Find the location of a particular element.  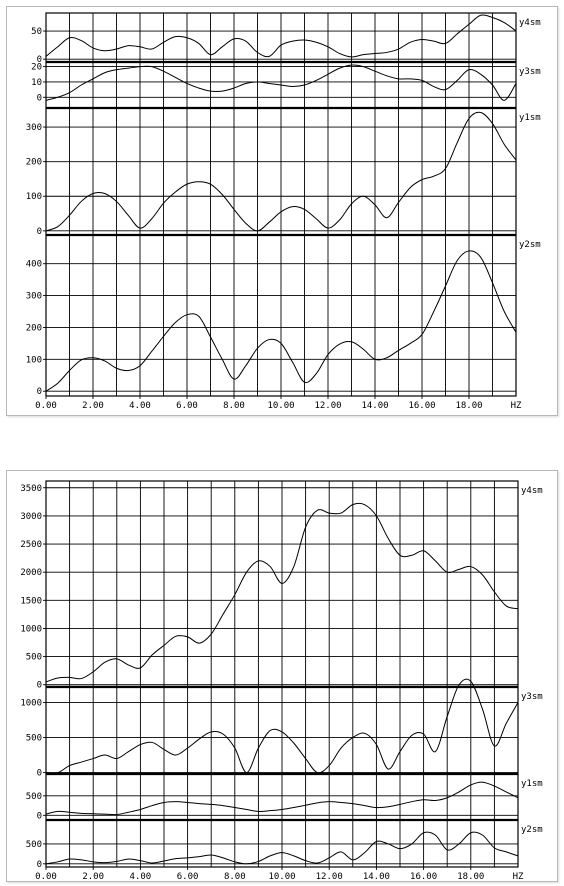

y-tick-label: 3500 is located at coordinates (31, 489).